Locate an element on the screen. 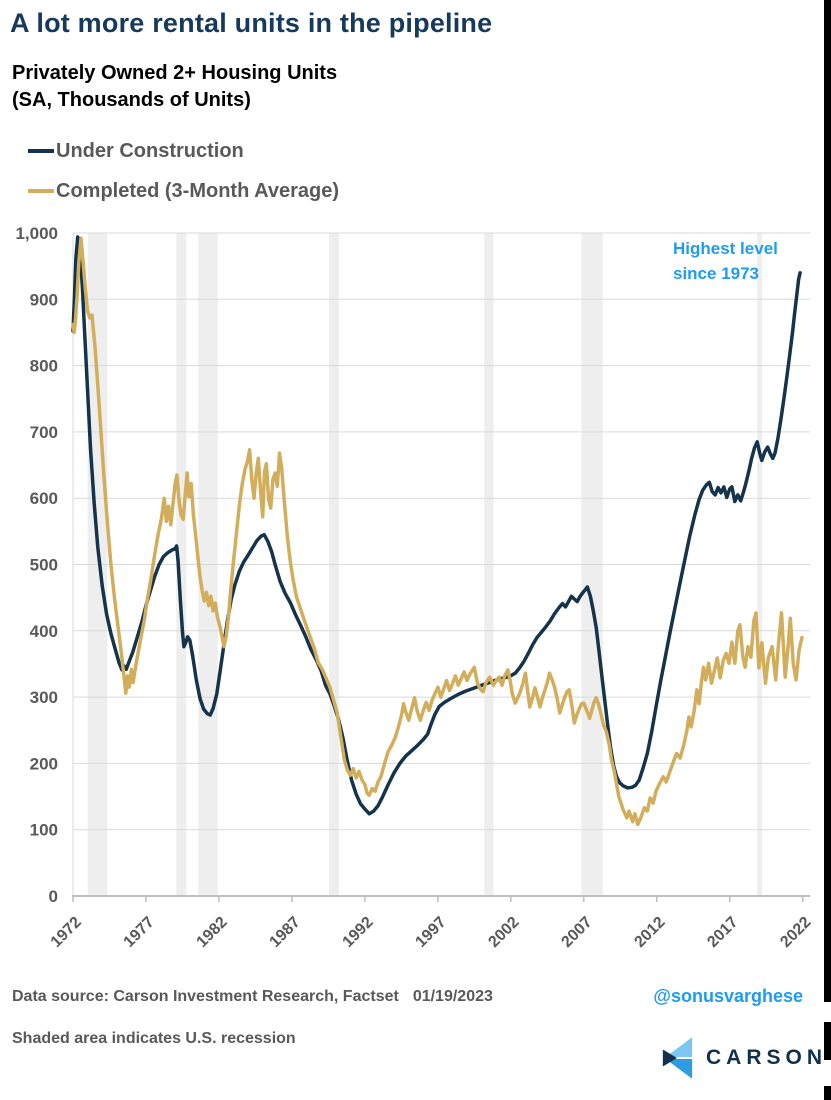 The image size is (831, 1100). svg-text: 2007 is located at coordinates (576, 932).